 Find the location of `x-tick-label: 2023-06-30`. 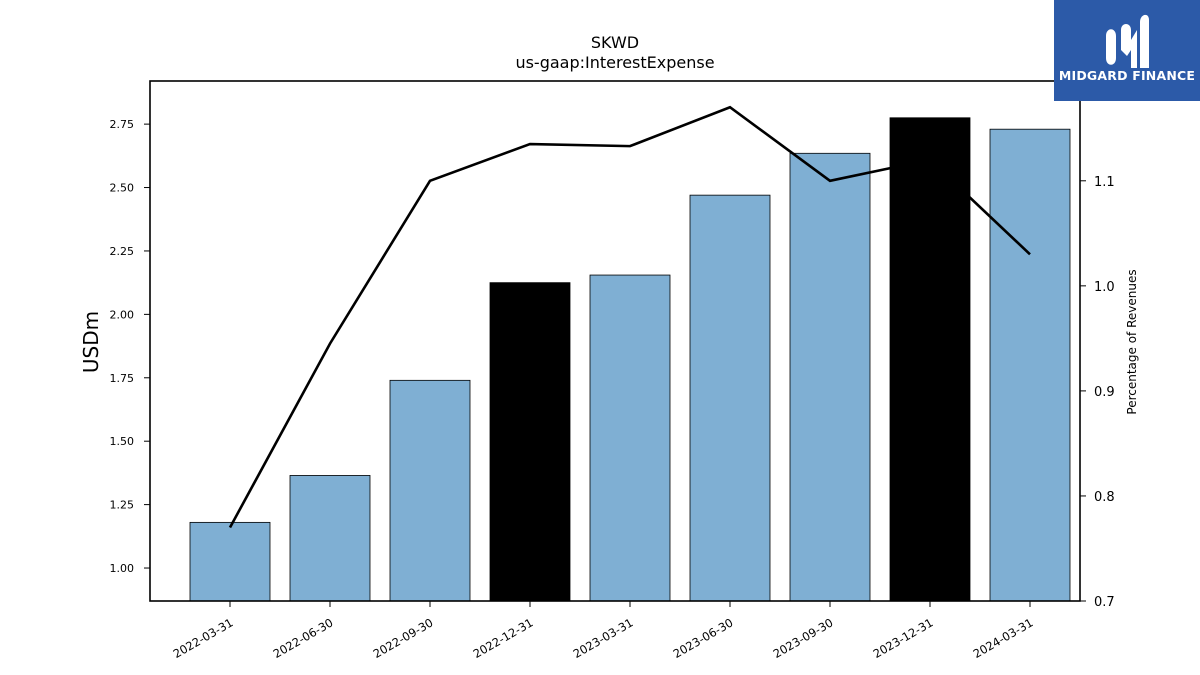

x-tick-label: 2023-06-30 is located at coordinates (703, 638).